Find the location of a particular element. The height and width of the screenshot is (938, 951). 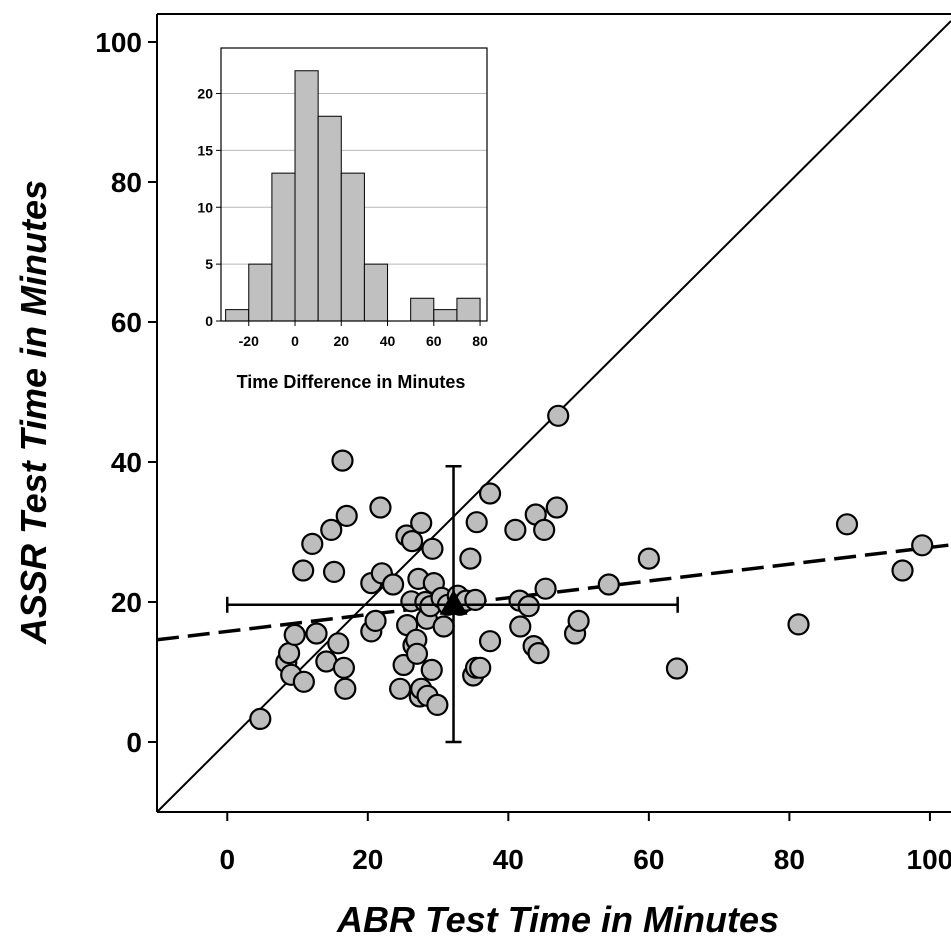

inset-x-tick-label: 20 is located at coordinates (341, 341).